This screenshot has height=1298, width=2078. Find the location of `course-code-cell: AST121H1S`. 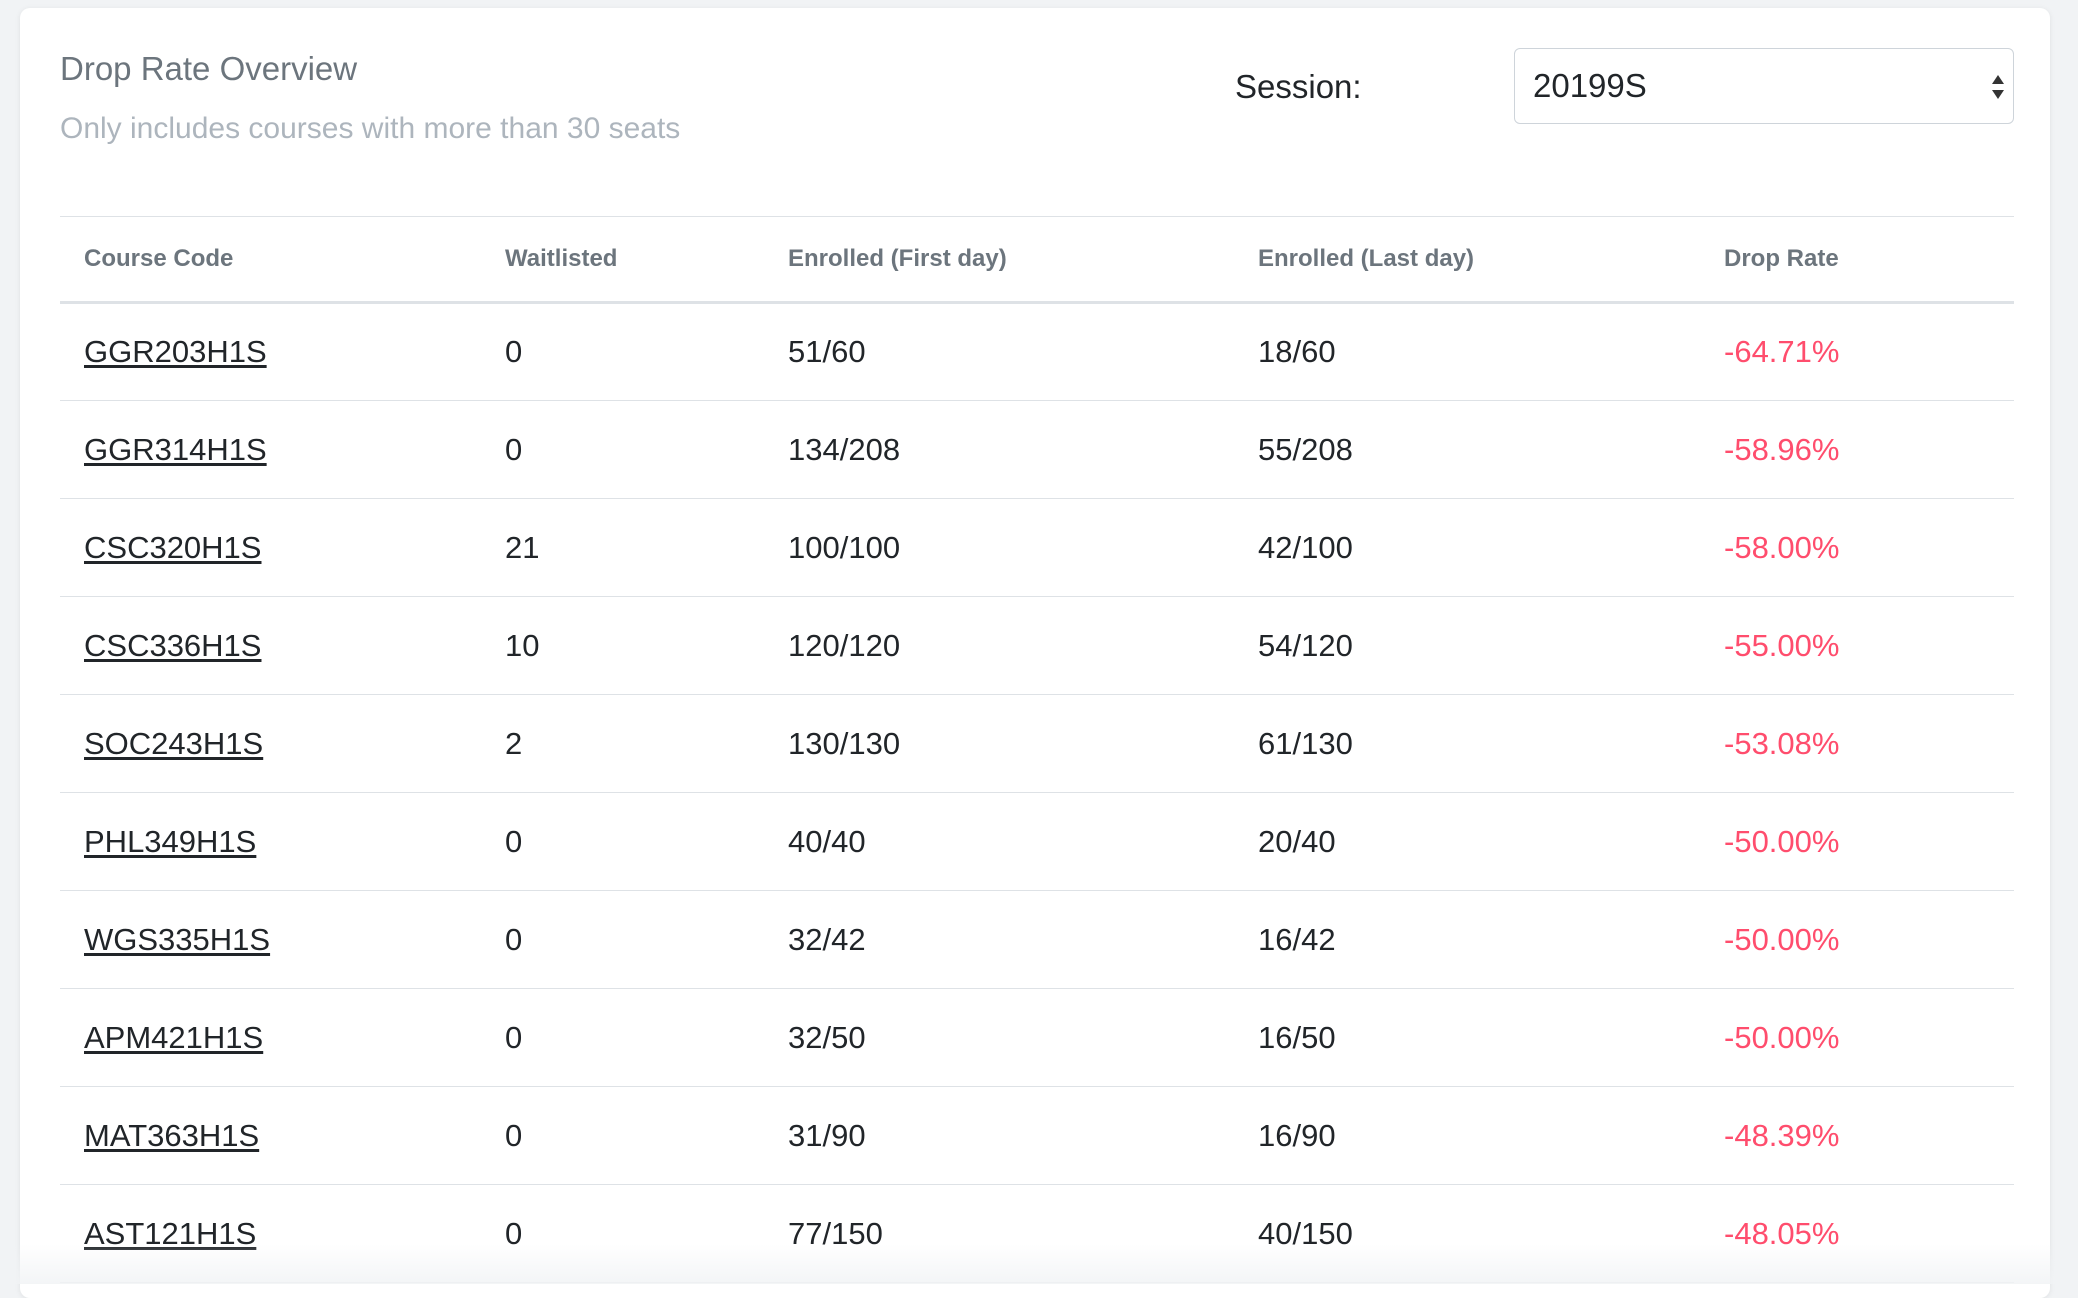

course-code-cell: AST121H1S is located at coordinates (270, 1234).